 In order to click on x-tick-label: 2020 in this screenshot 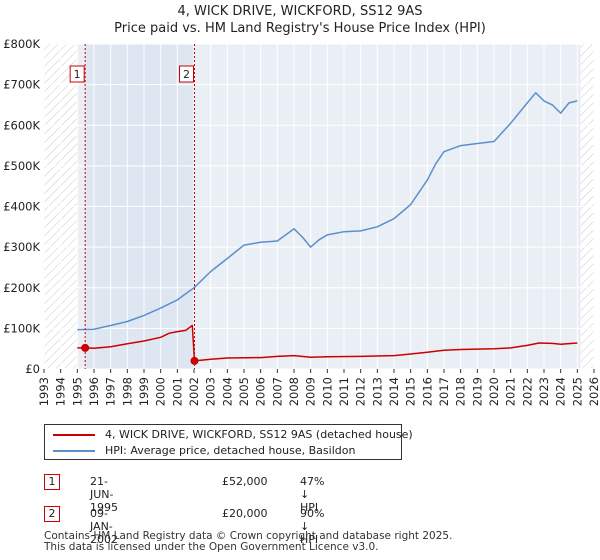, I will do `click(494, 391)`.